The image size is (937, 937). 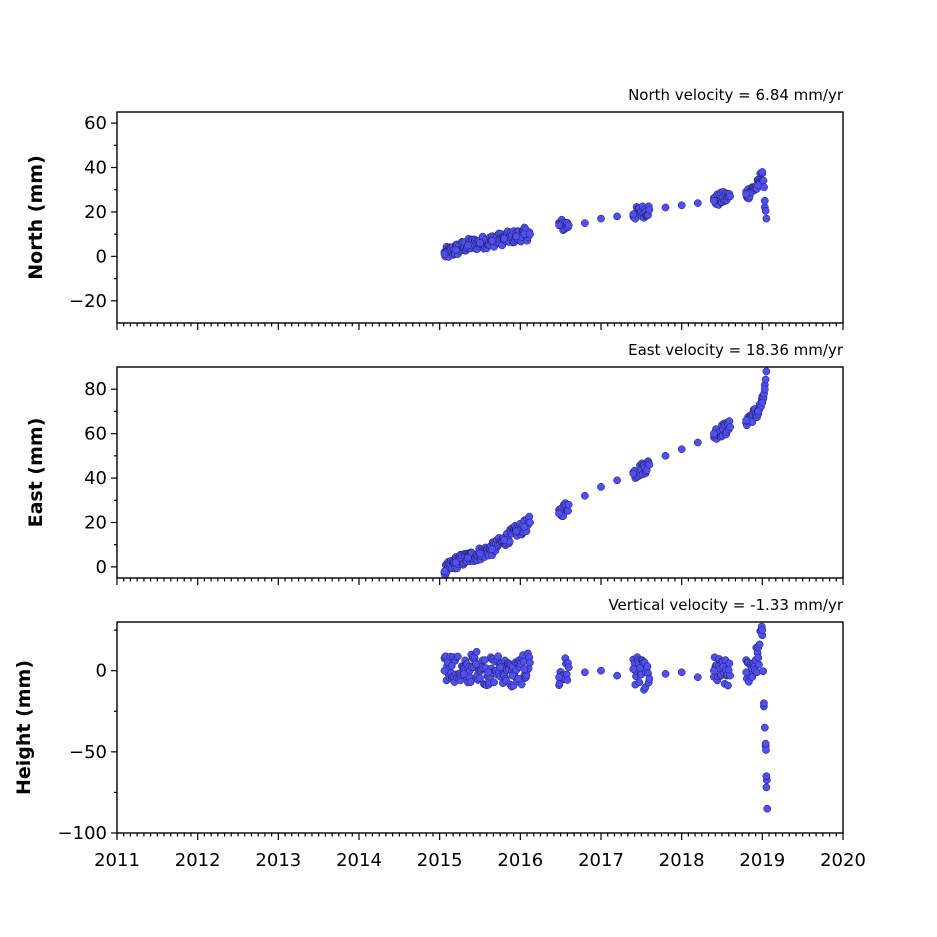 What do you see at coordinates (843, 860) in the screenshot?
I see `x-tick-label: 2020` at bounding box center [843, 860].